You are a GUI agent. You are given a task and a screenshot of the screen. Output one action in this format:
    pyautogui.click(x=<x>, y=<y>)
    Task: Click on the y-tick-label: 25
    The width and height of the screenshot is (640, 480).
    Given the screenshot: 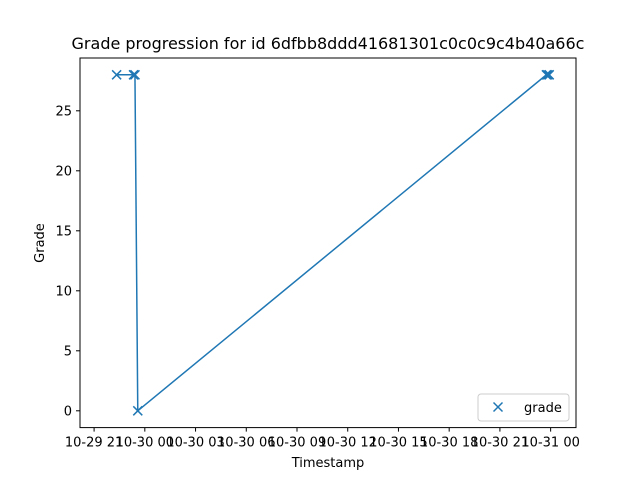 What is the action you would take?
    pyautogui.click(x=63, y=111)
    